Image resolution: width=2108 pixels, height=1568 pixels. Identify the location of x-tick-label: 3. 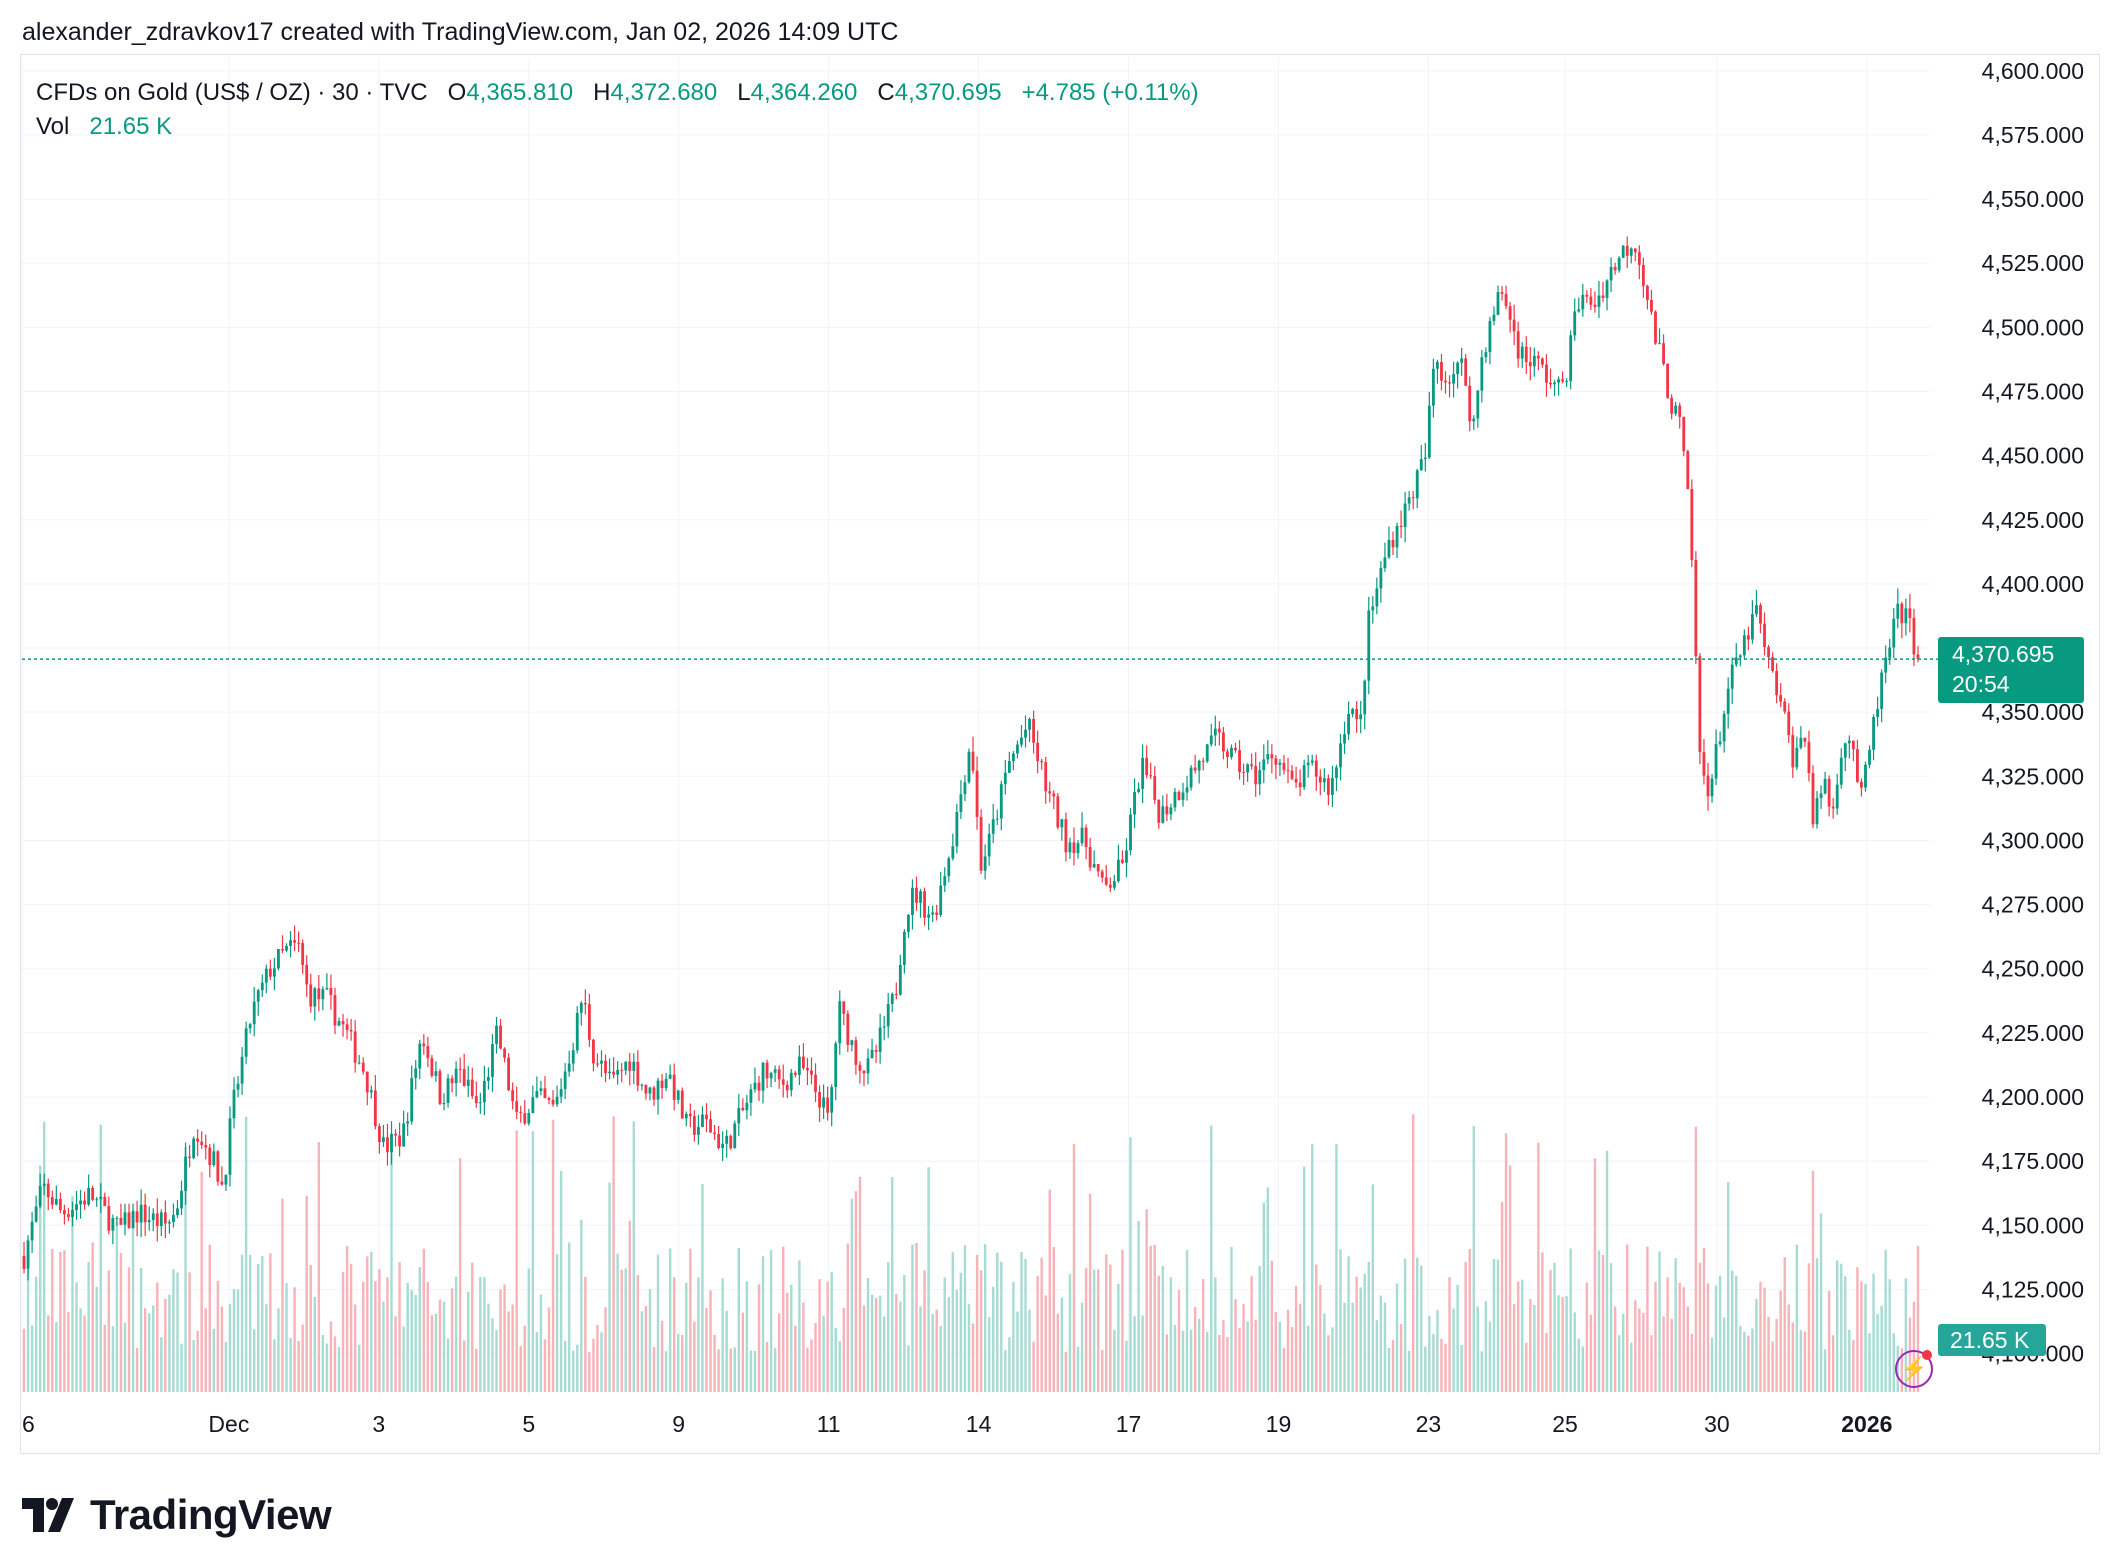
(378, 1424).